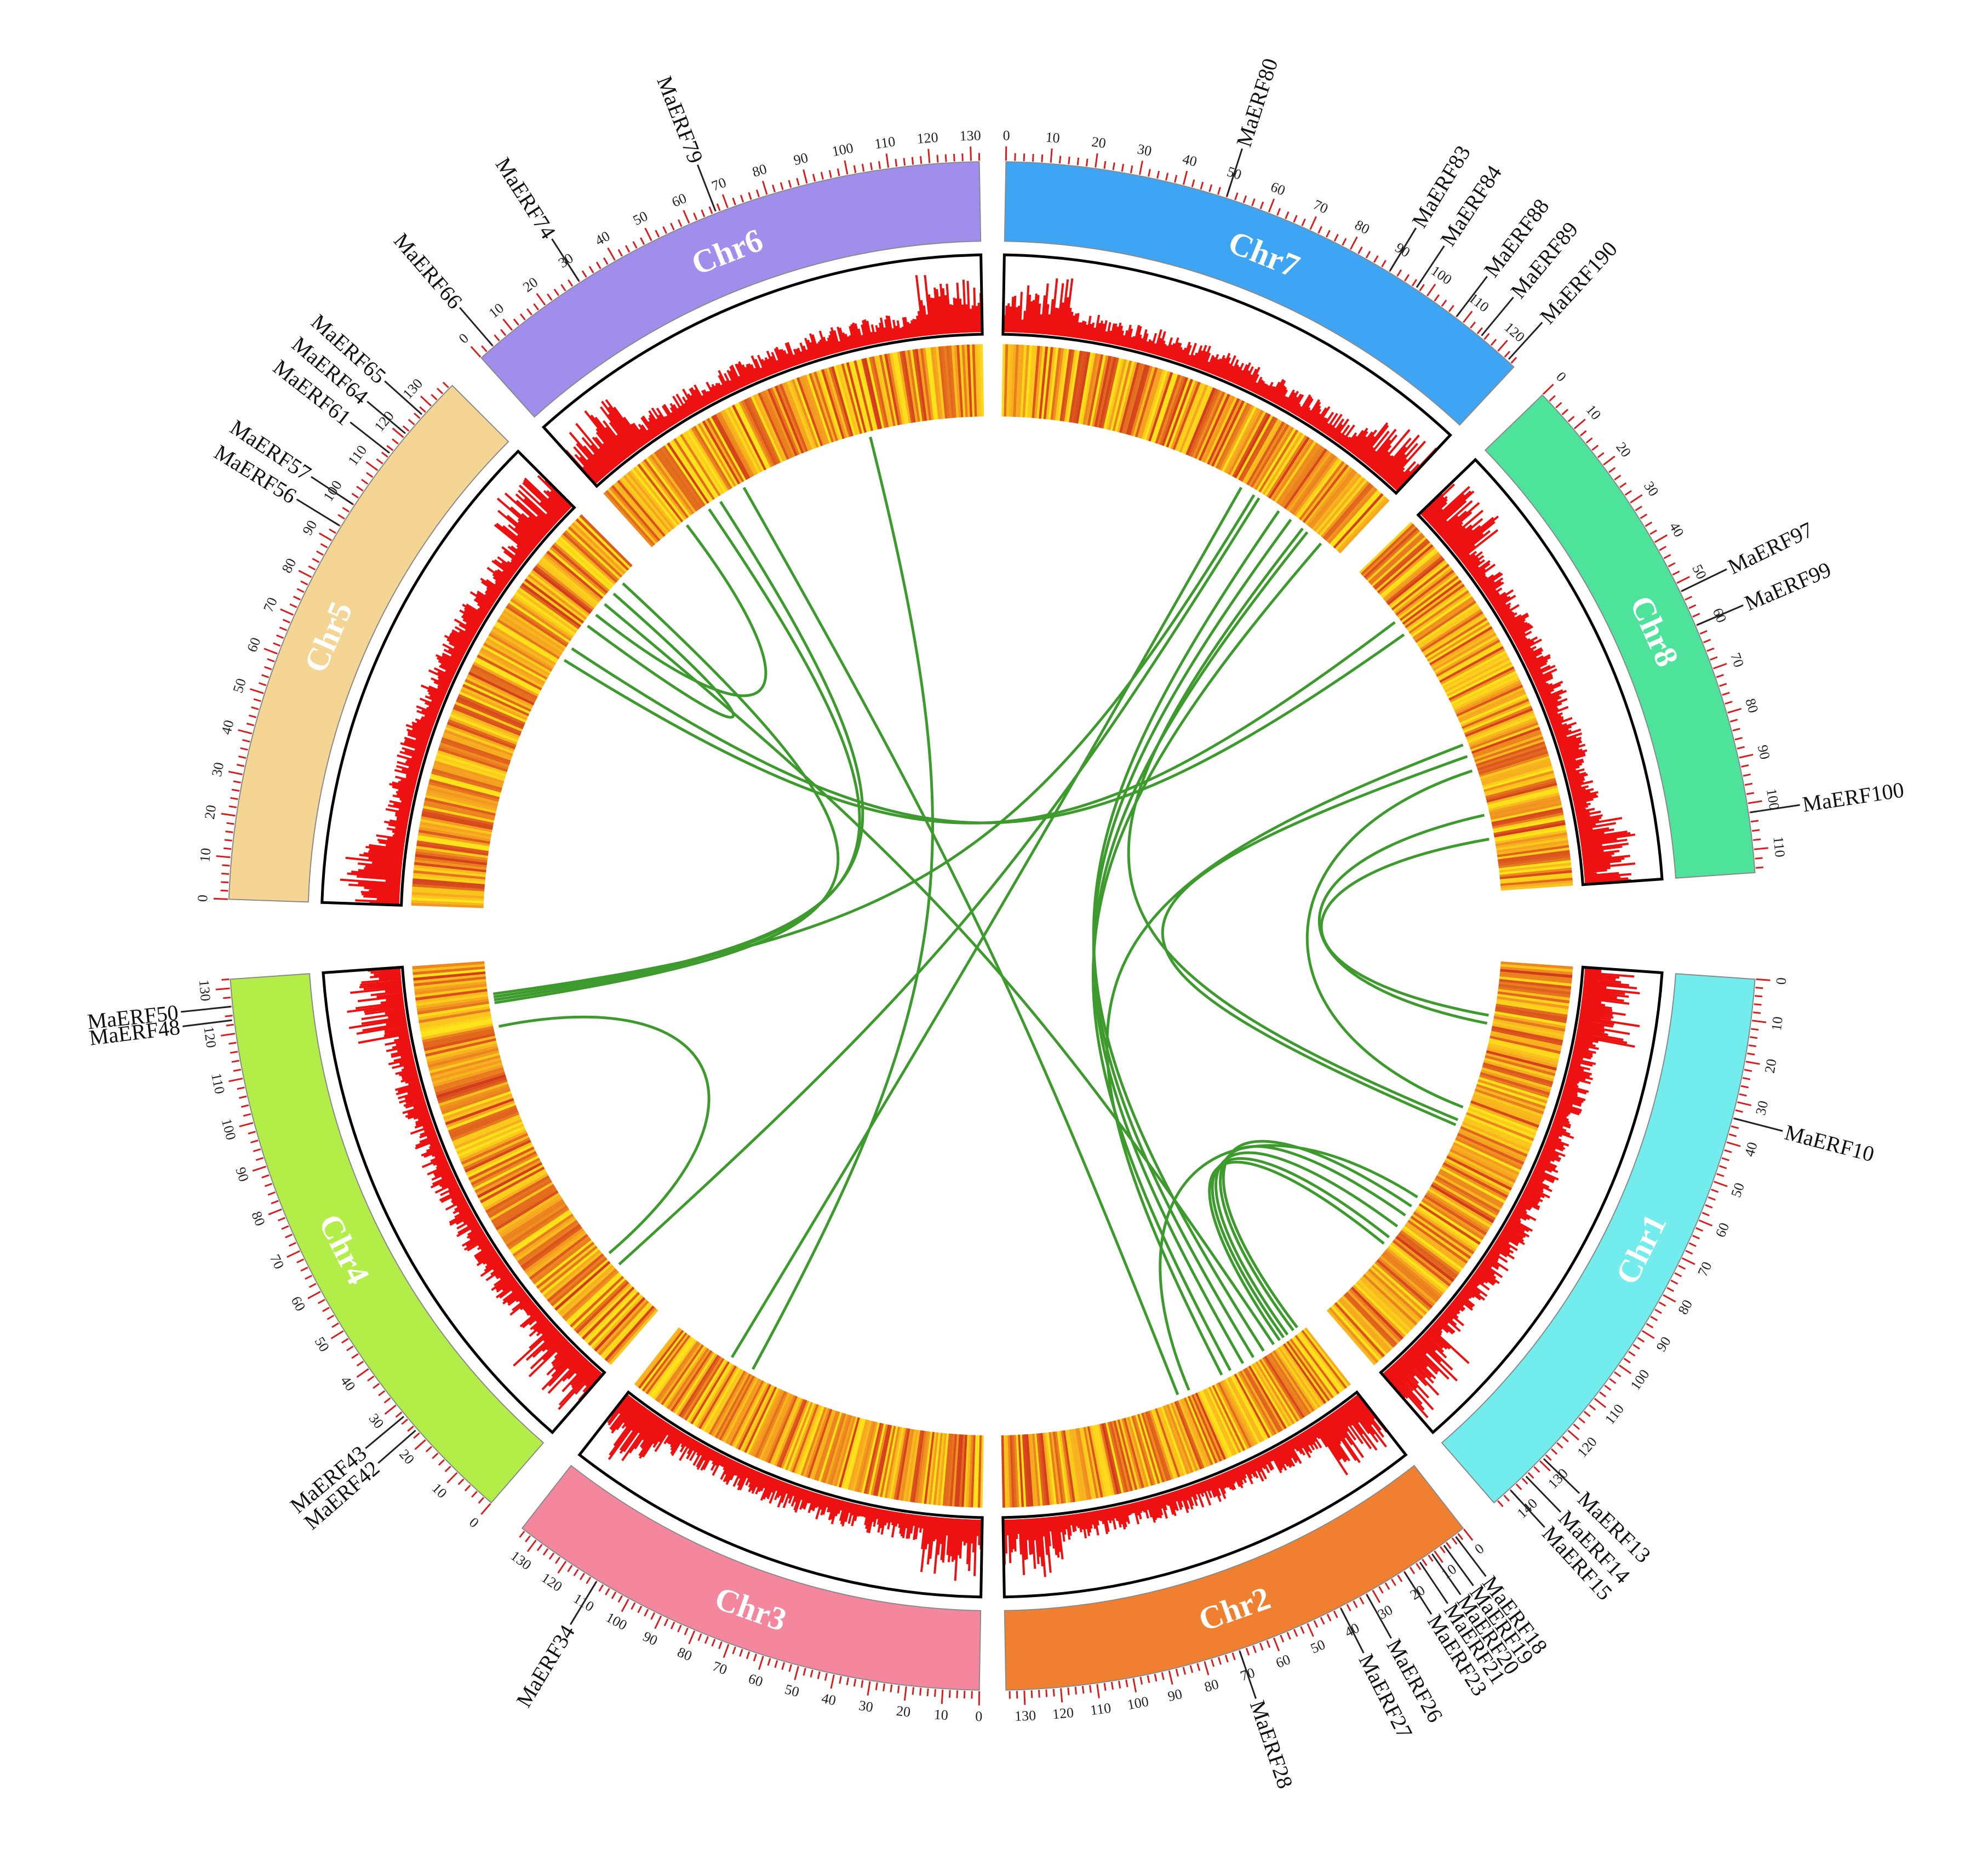 The image size is (1988, 1871). What do you see at coordinates (229, 1129) in the screenshot?
I see `tick-label: 100` at bounding box center [229, 1129].